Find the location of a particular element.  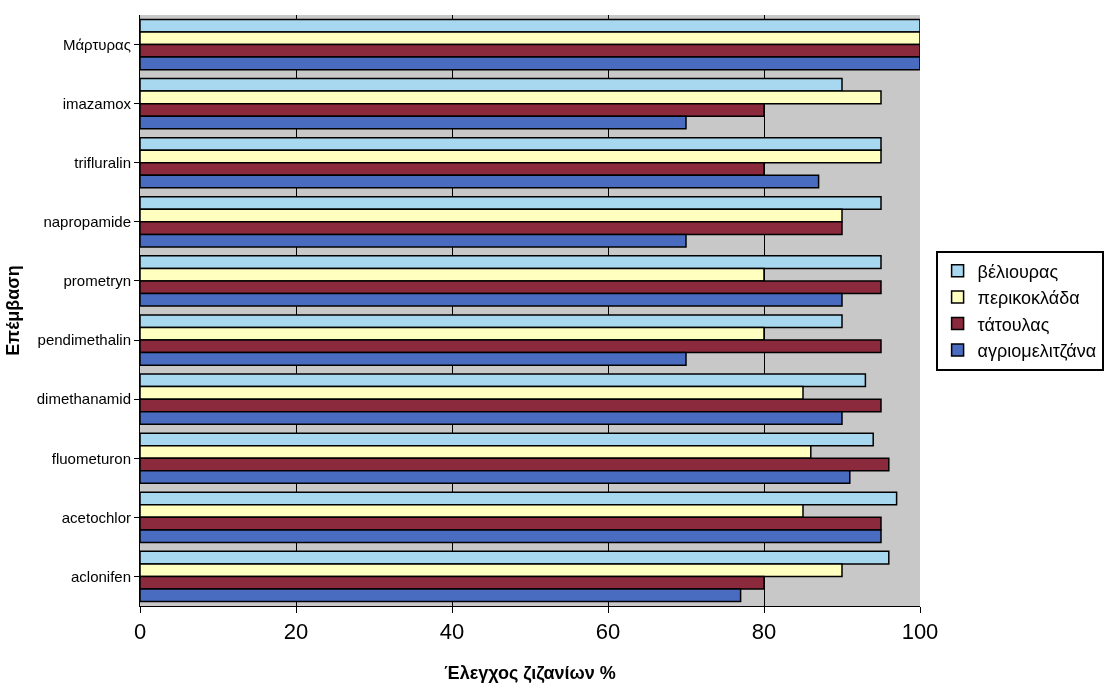

x-tick-label: 100 is located at coordinates (920, 632).